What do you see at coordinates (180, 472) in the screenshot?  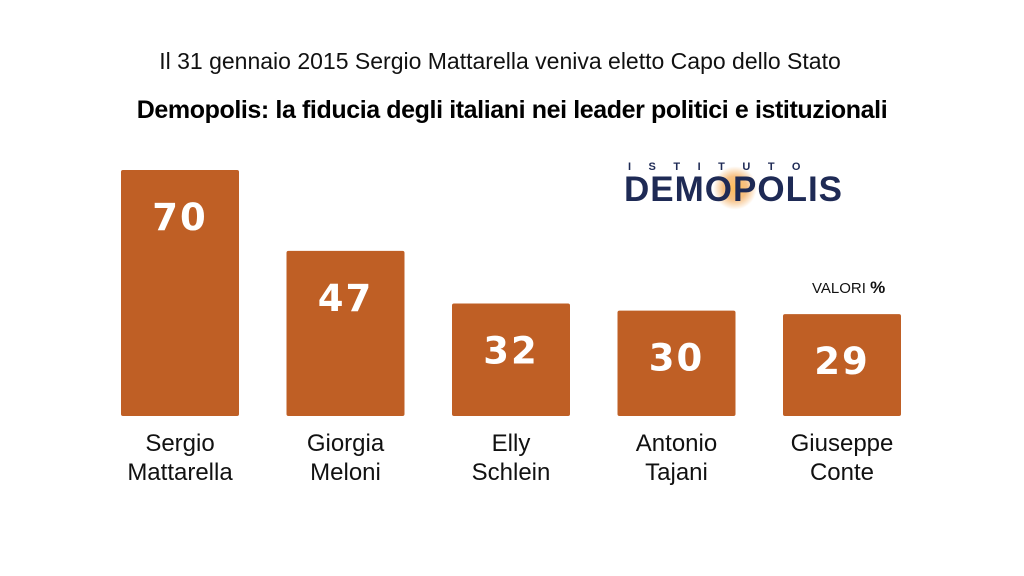 I see `category-label-0-line-1: Mattarella` at bounding box center [180, 472].